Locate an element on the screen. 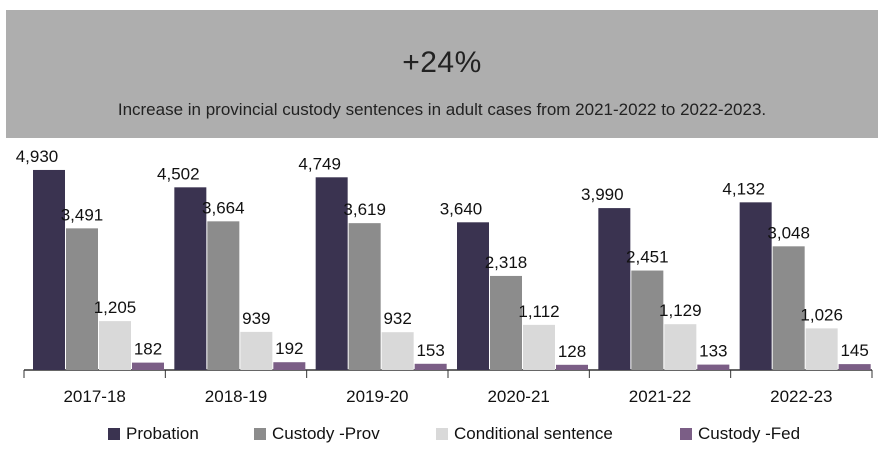  legend-item-custody-fed: Custody -Fed is located at coordinates (740, 434).